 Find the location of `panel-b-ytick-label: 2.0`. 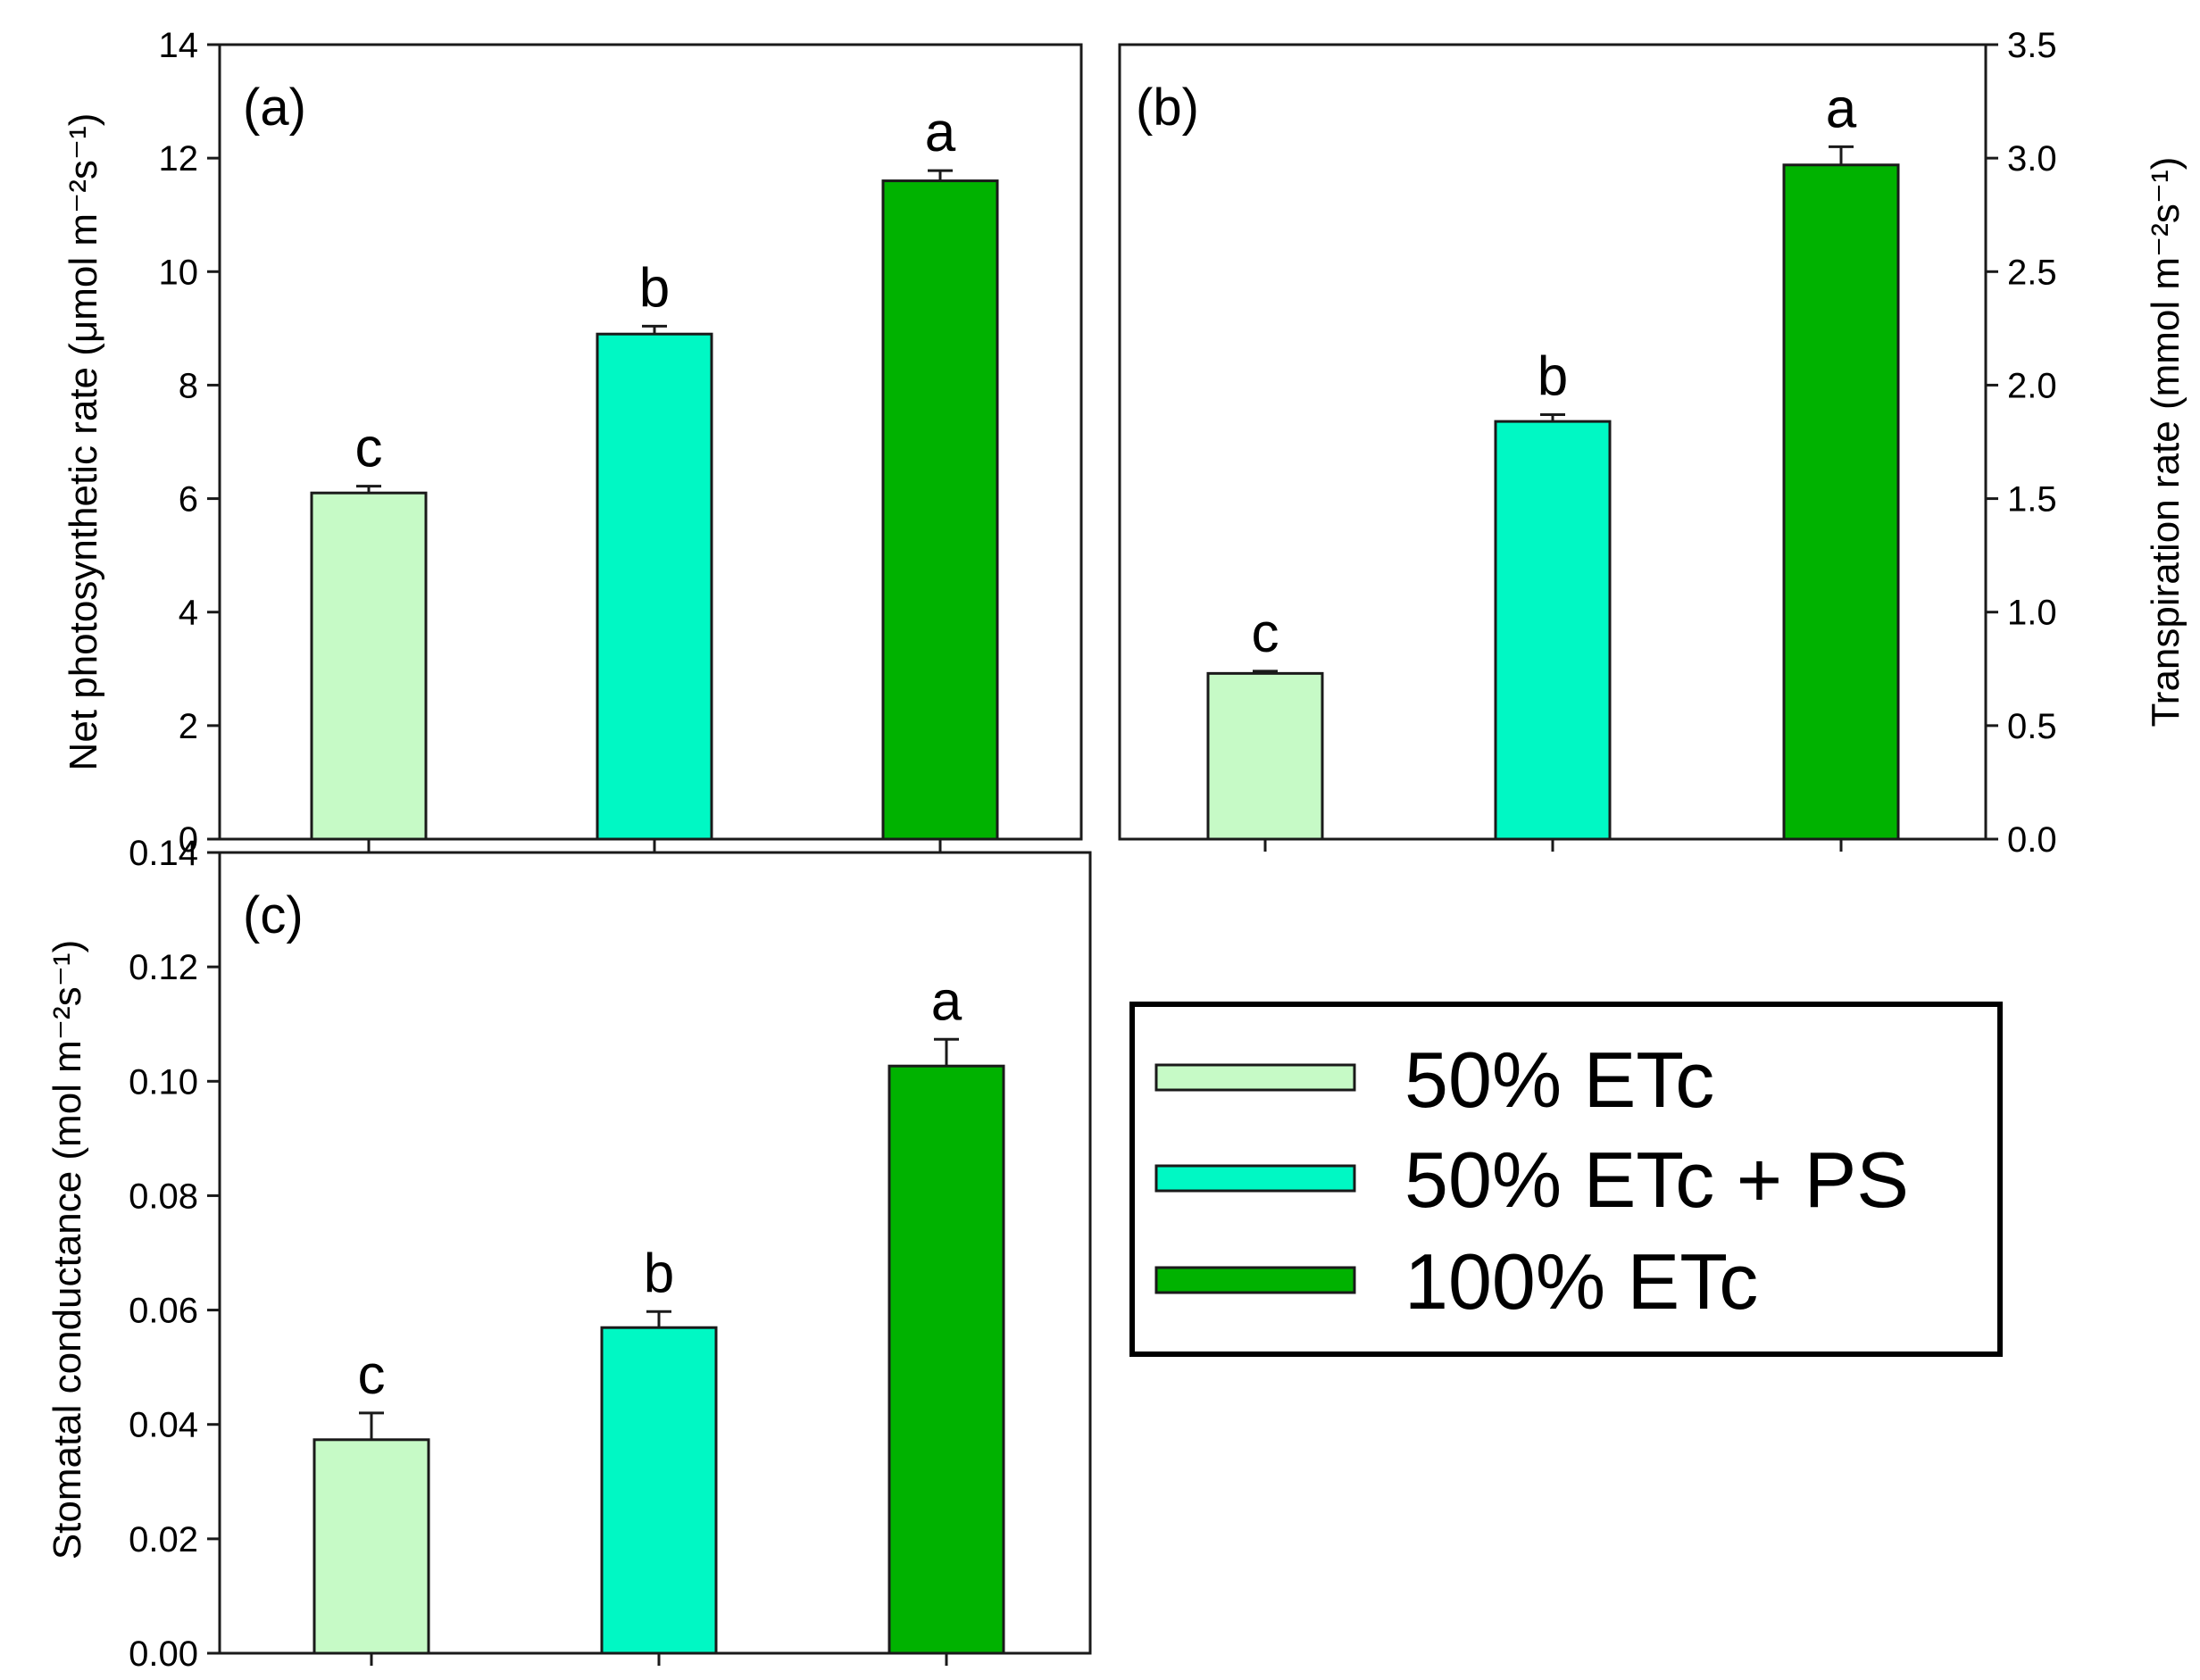

panel-b-ytick-label: 2.0 is located at coordinates (2032, 385).